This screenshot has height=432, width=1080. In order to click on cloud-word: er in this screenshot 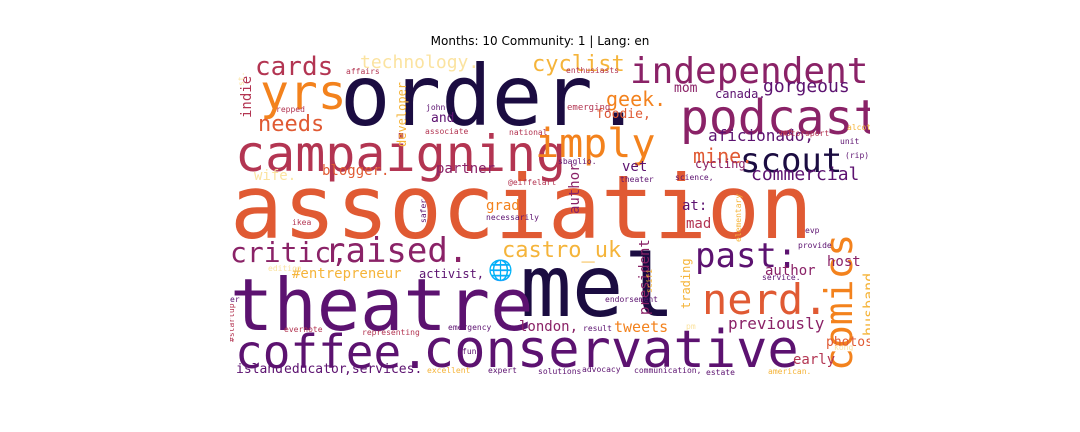, I will do `click(235, 299)`.